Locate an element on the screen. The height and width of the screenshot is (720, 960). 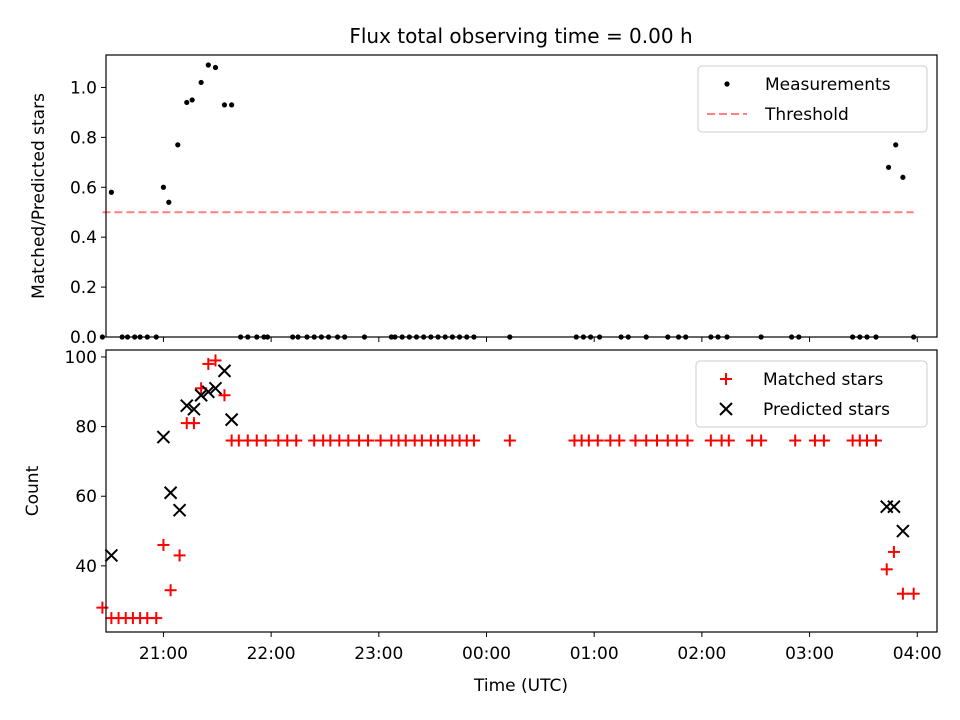
bottom-legend: Matched stars Predicted stars is located at coordinates (811, 394).